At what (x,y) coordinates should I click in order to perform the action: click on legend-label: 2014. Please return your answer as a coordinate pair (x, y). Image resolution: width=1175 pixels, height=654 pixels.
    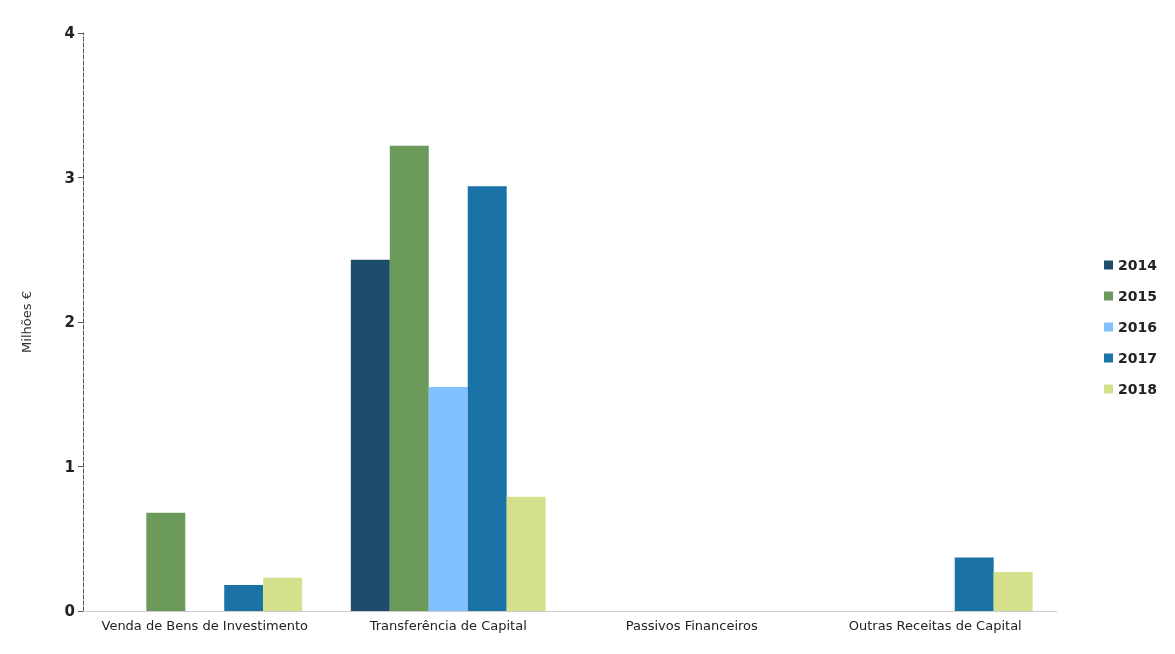
    Looking at the image, I should click on (1138, 265).